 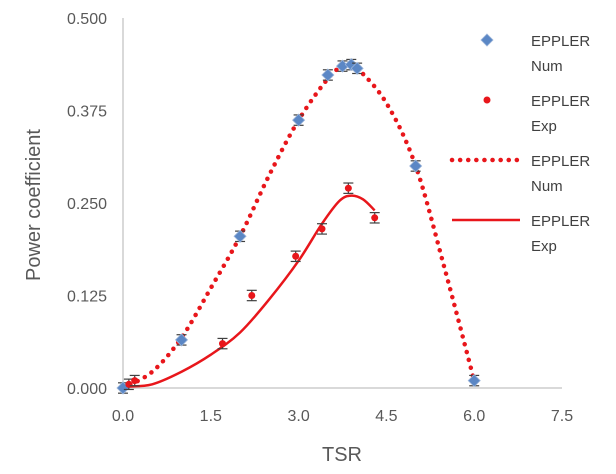 I want to click on x-tick-label: 3.0, so click(x=298, y=416).